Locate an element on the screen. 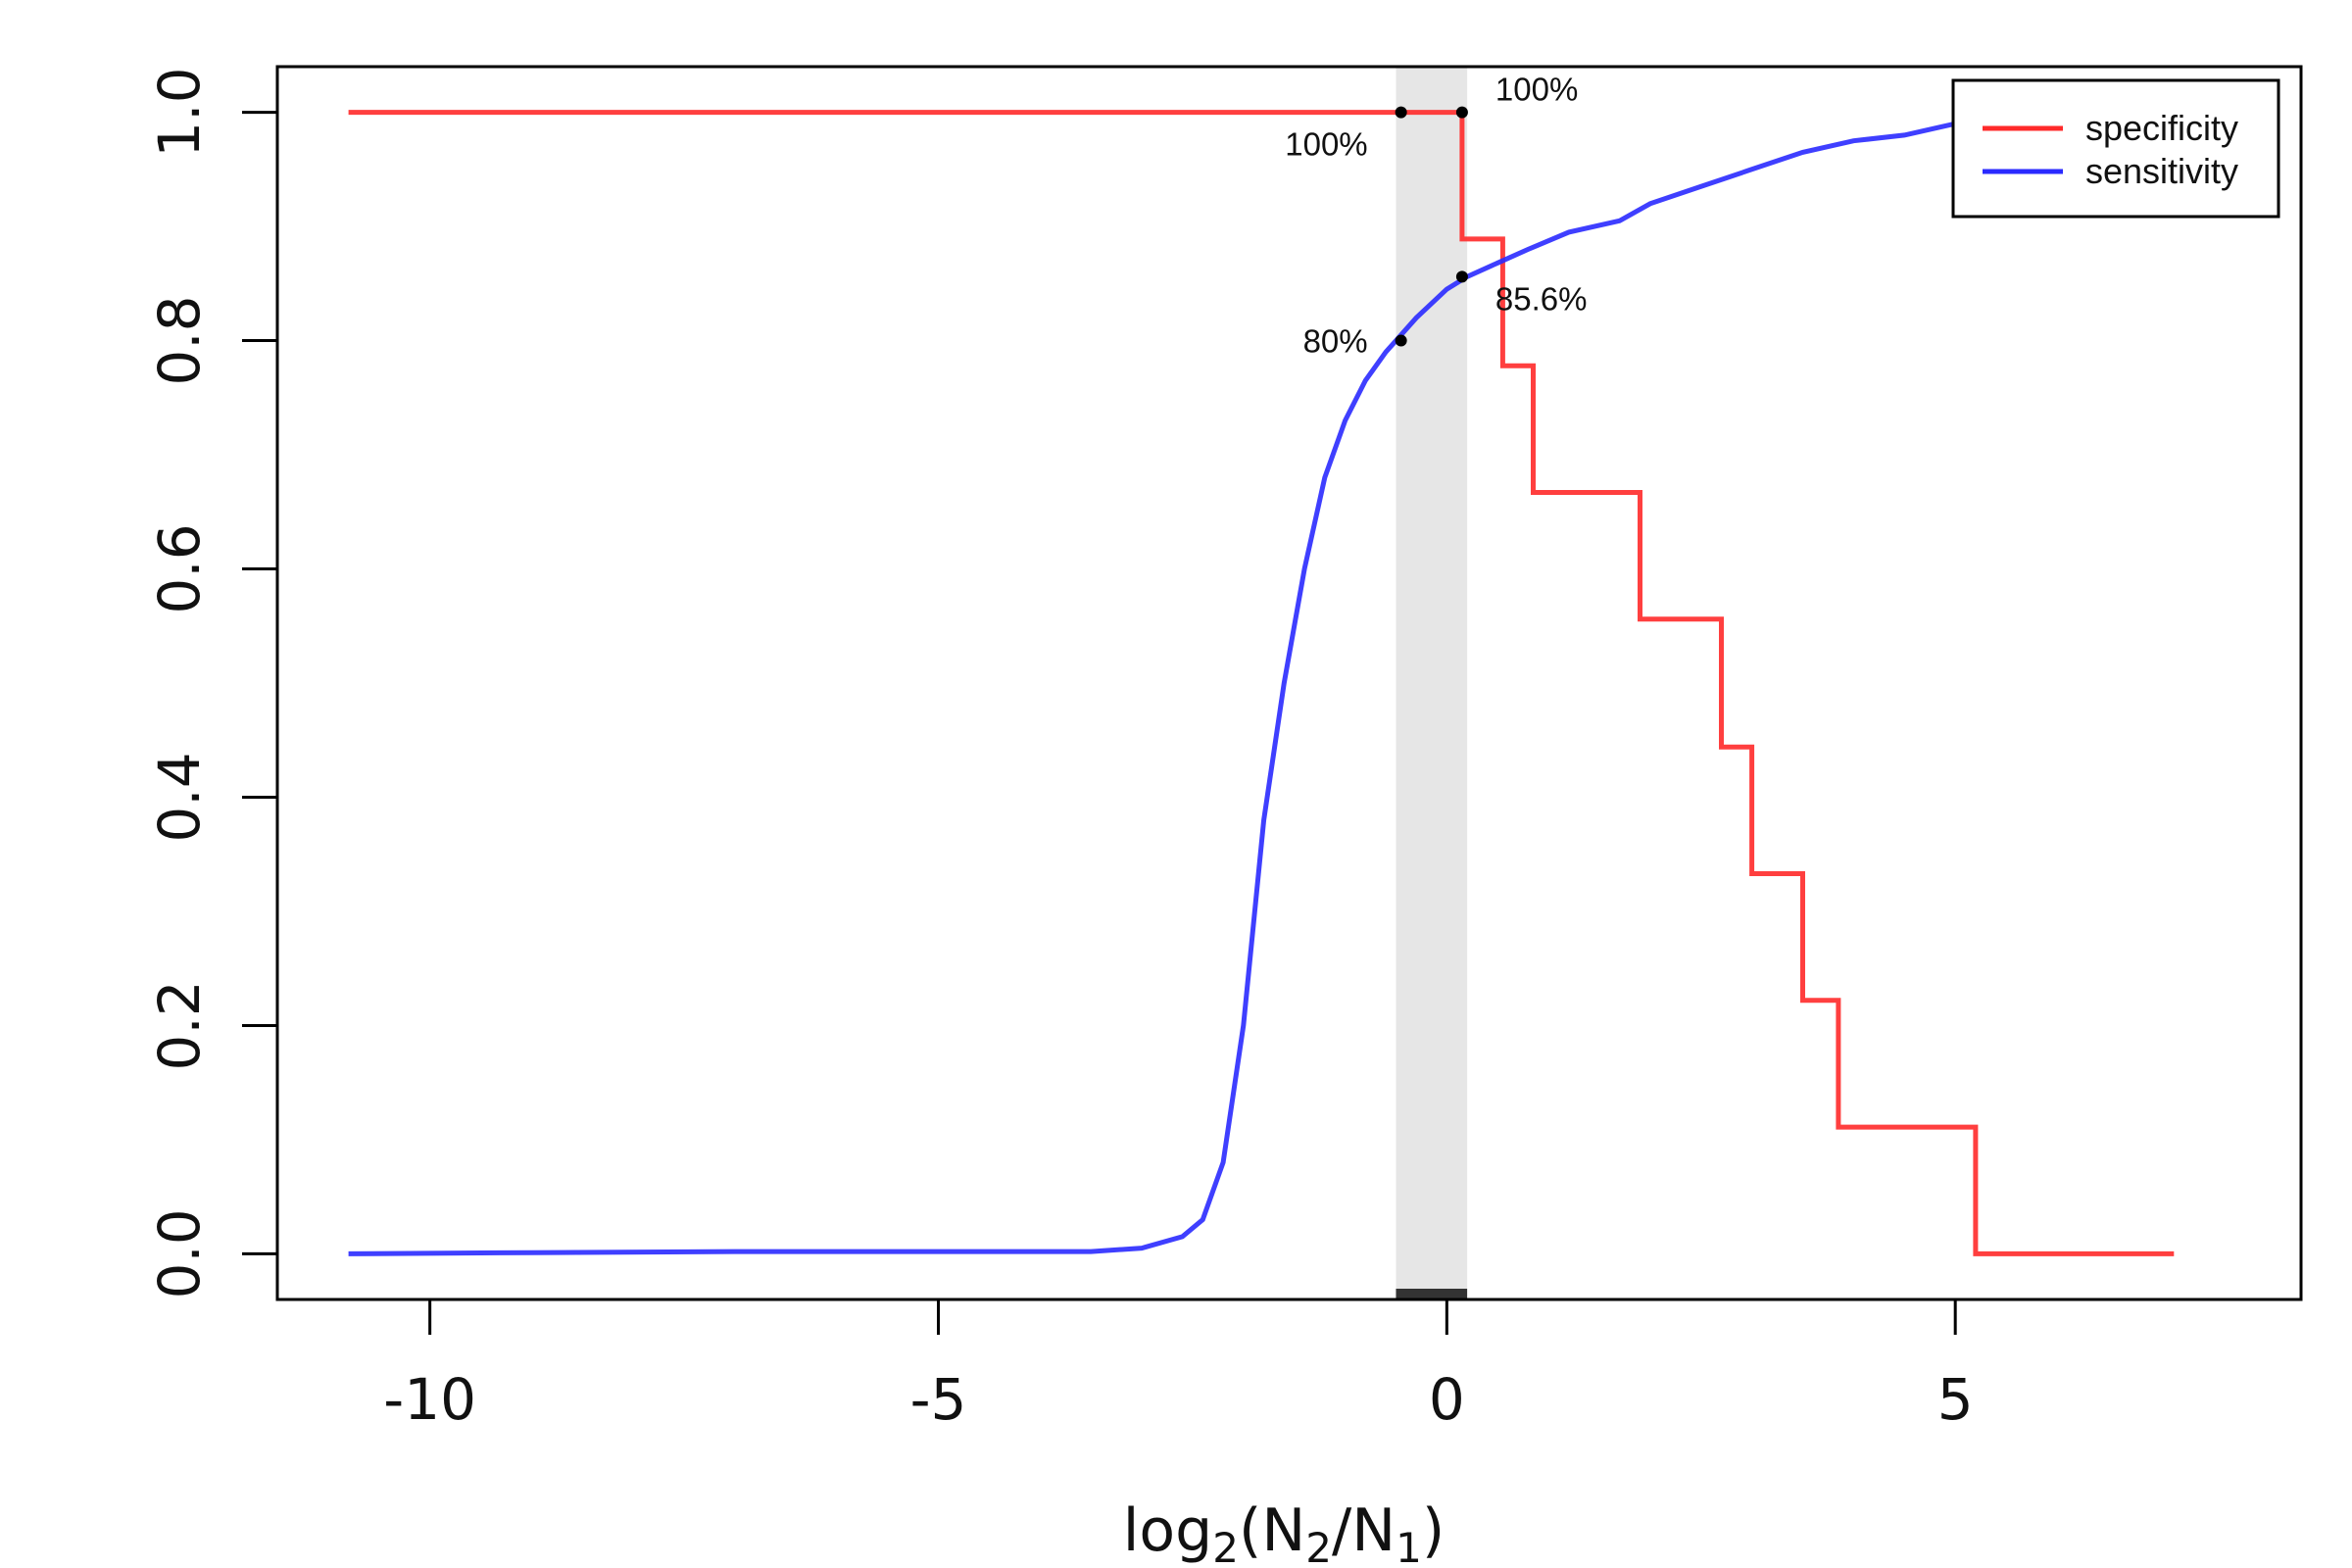 This screenshot has width=2352, height=1568. legend-label-specificity: specificity is located at coordinates (2161, 128).